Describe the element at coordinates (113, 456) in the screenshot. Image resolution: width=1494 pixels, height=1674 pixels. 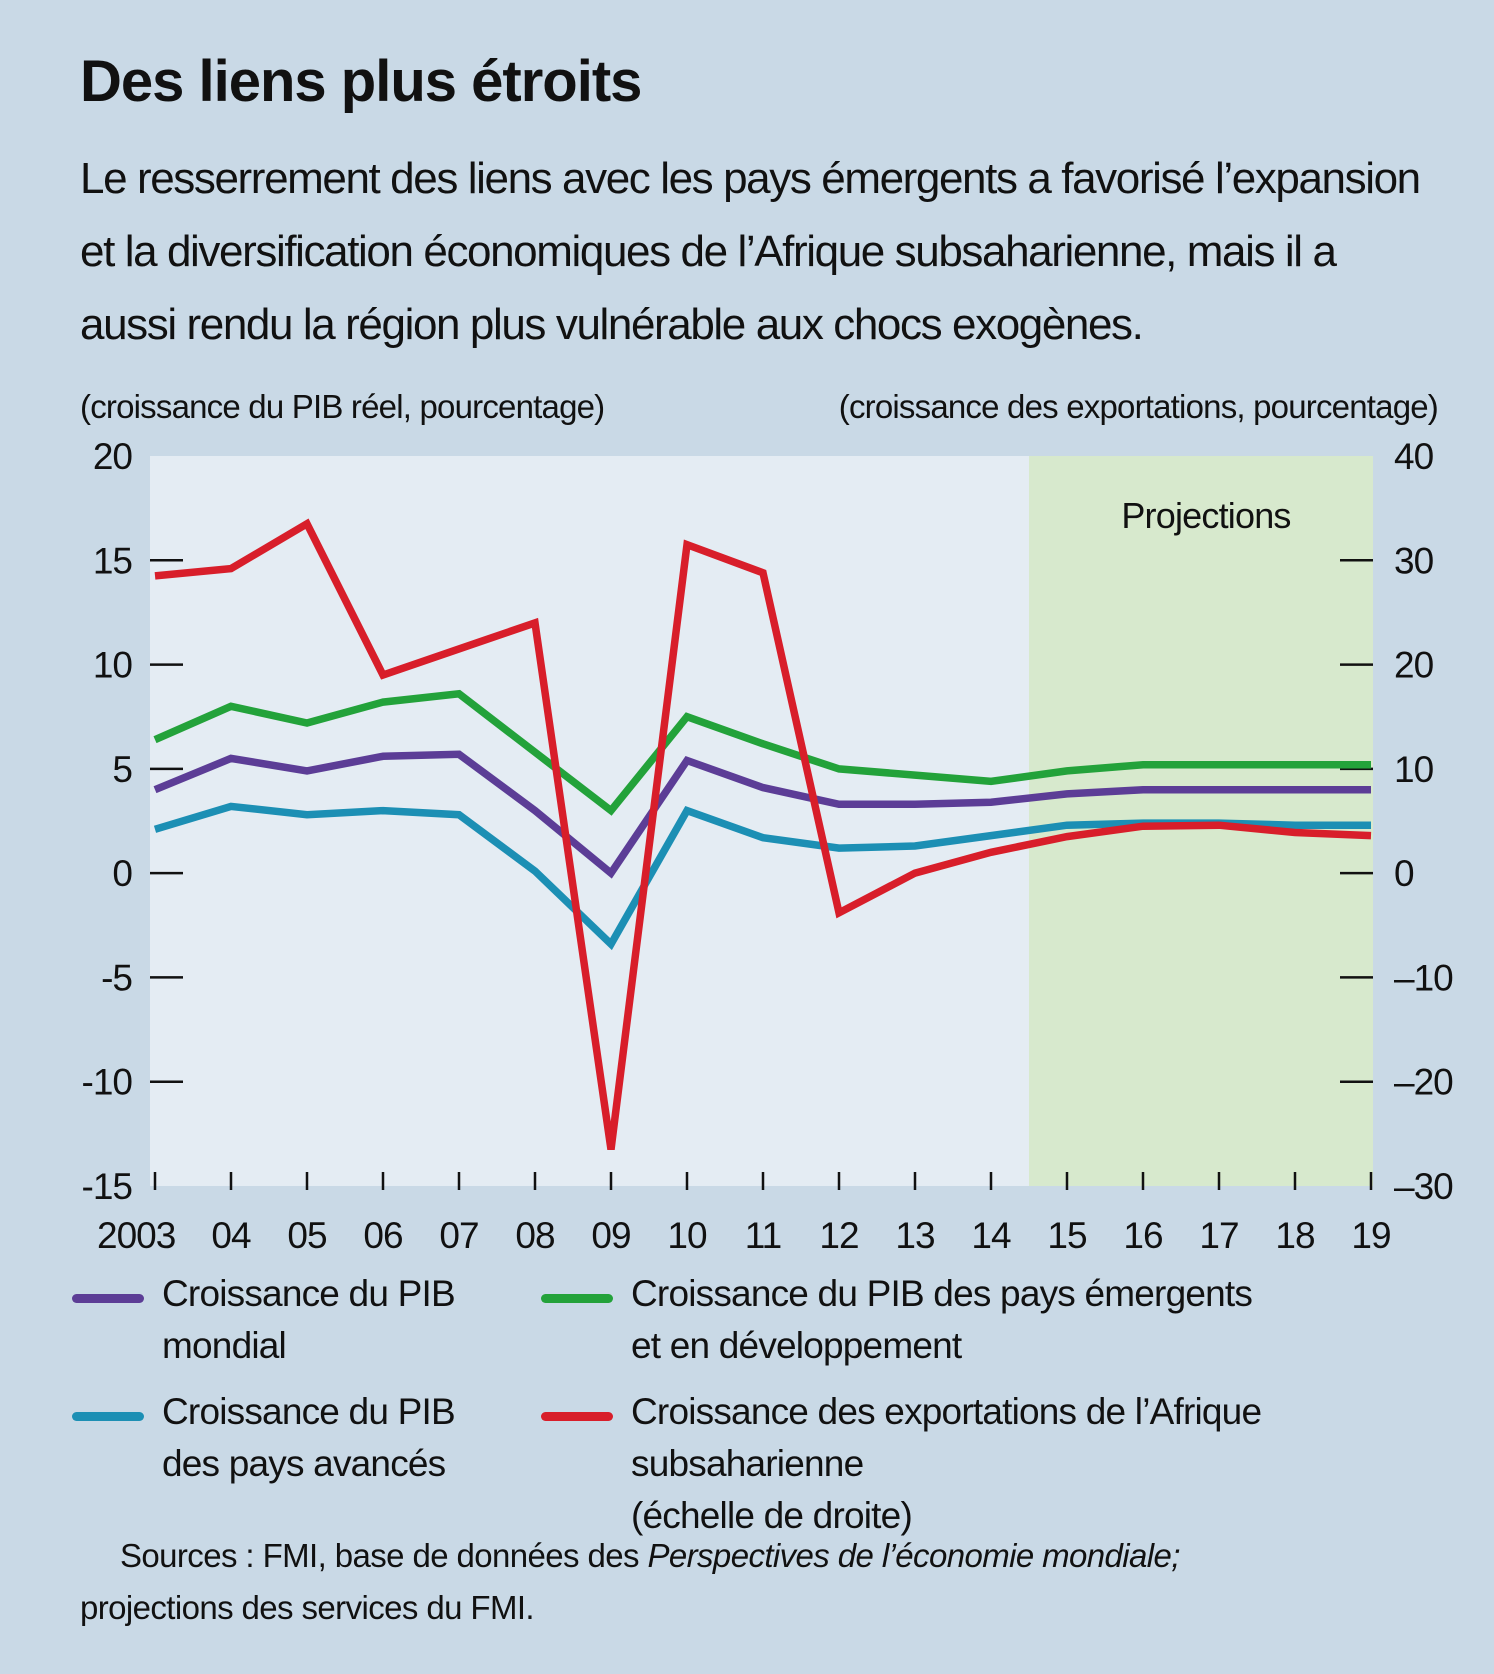
I see `left-tick-label: 20` at that location.